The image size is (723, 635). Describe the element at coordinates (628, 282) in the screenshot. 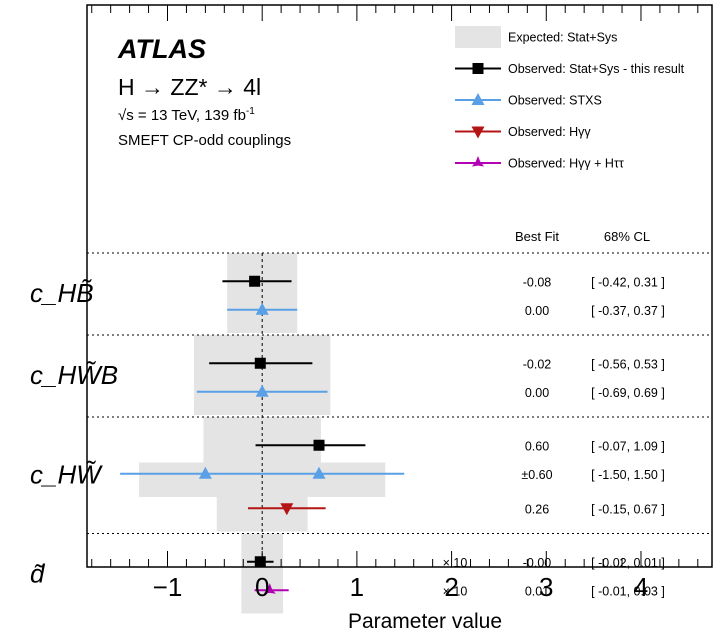

I see `cl-interval: [ -0.42, 0.31 ]` at that location.